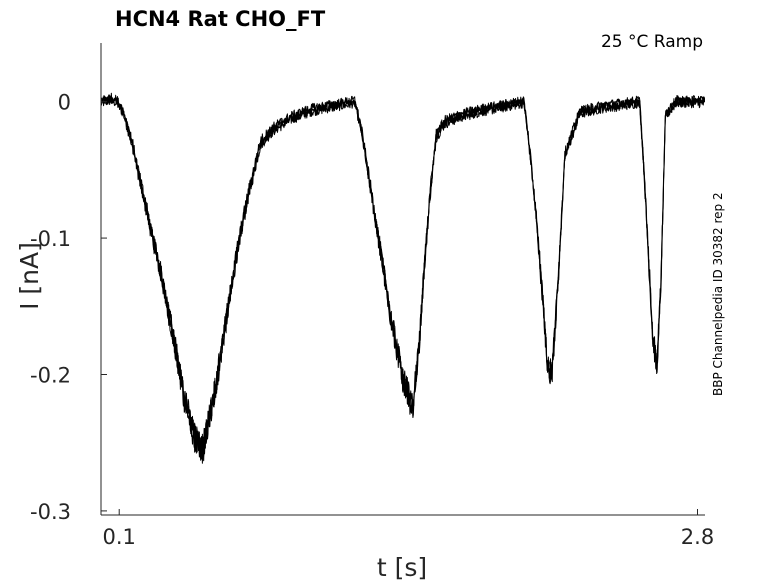 The width and height of the screenshot is (778, 583). Describe the element at coordinates (402, 567) in the screenshot. I see `x-axis-label: t [s]` at that location.